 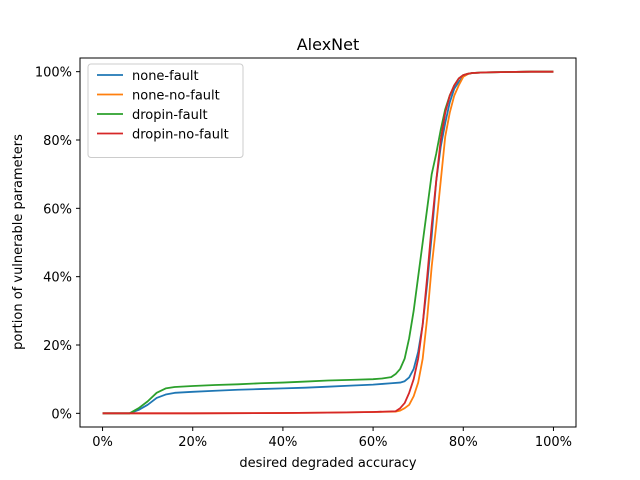 I want to click on x-tick-label: 20%, so click(x=192, y=442).